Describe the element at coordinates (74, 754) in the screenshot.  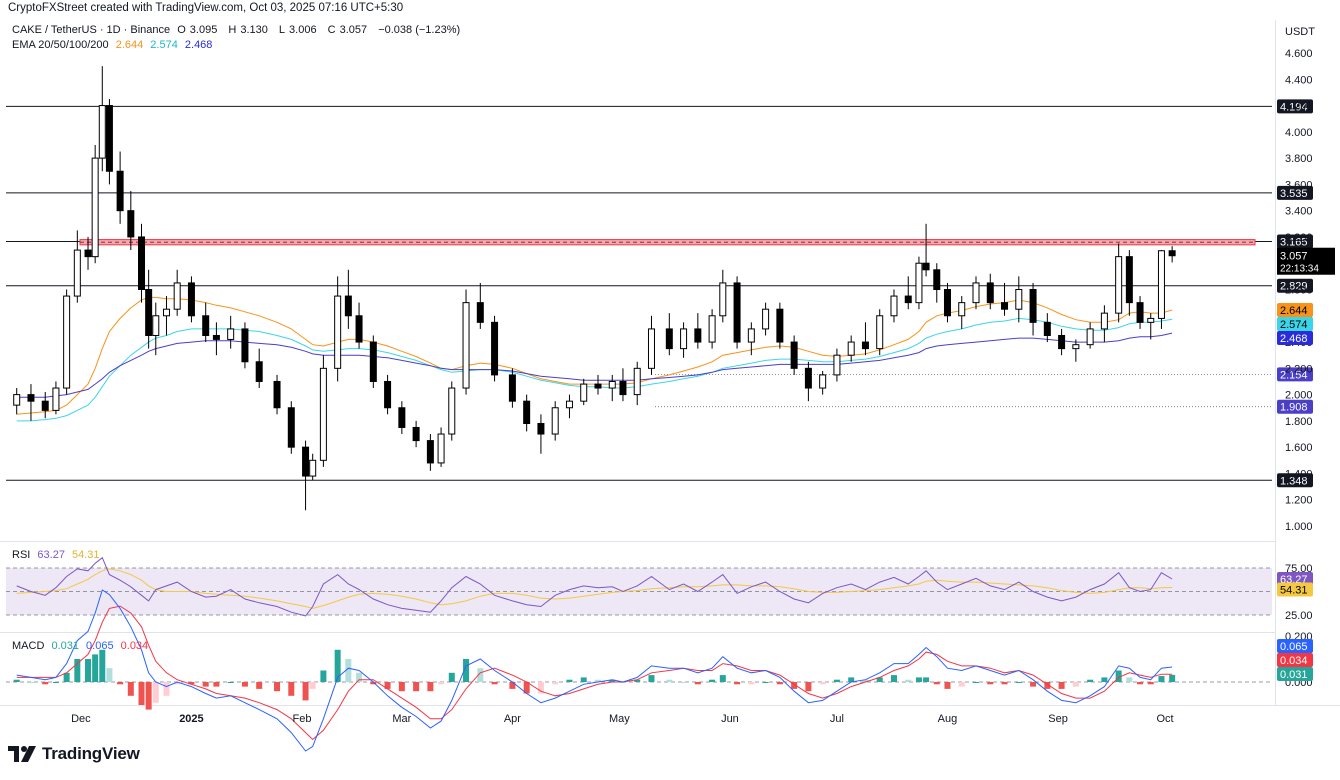
I see `tradingview-logo: TradingView` at that location.